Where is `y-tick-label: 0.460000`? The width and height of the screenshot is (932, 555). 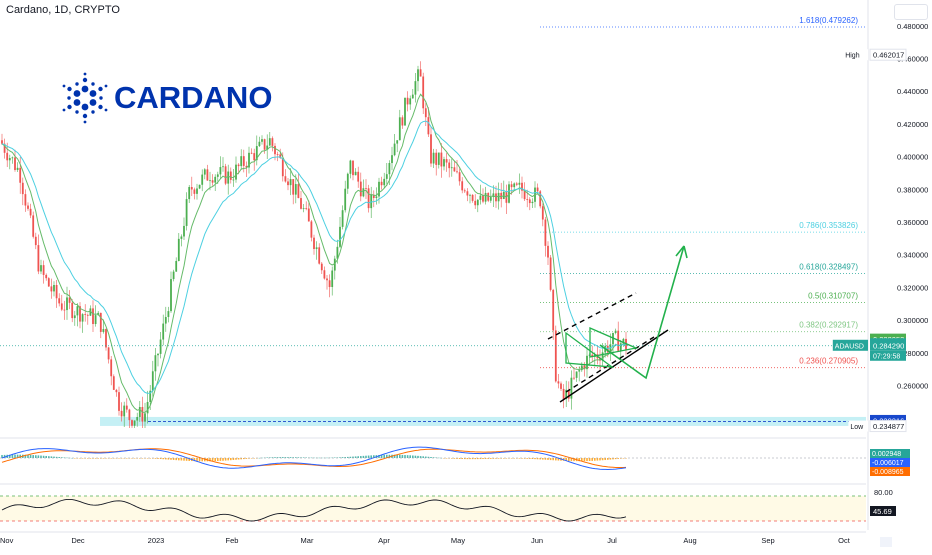
y-tick-label: 0.460000 is located at coordinates (912, 59).